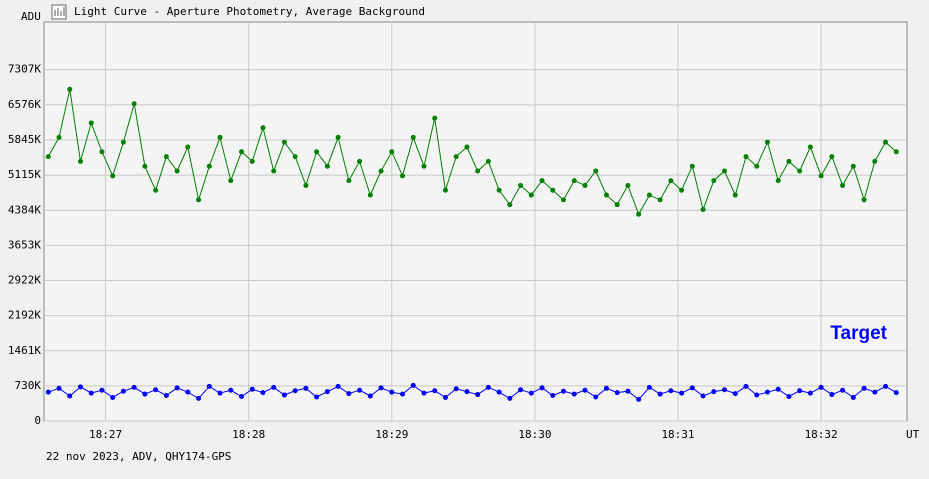 The image size is (929, 479). What do you see at coordinates (677, 434) in the screenshot?
I see `x-tick-label: 18:31` at bounding box center [677, 434].